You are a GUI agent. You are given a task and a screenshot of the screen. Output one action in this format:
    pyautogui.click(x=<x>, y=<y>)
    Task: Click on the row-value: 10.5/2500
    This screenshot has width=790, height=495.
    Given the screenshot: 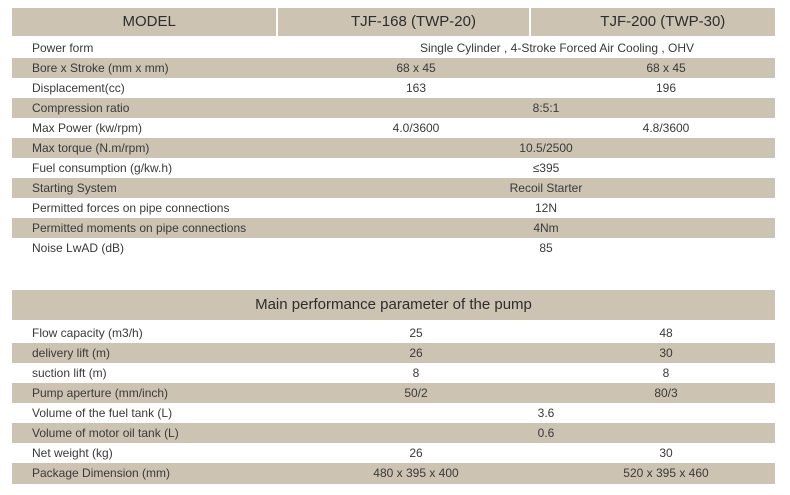 What is the action you would take?
    pyautogui.click(x=546, y=148)
    